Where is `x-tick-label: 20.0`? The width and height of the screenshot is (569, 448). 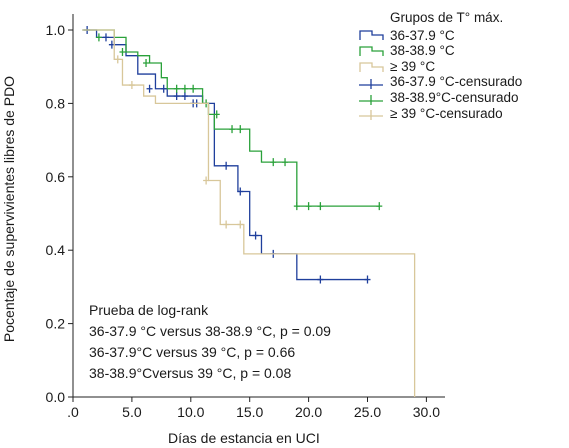
x-tick-label: 20.0 is located at coordinates (308, 412).